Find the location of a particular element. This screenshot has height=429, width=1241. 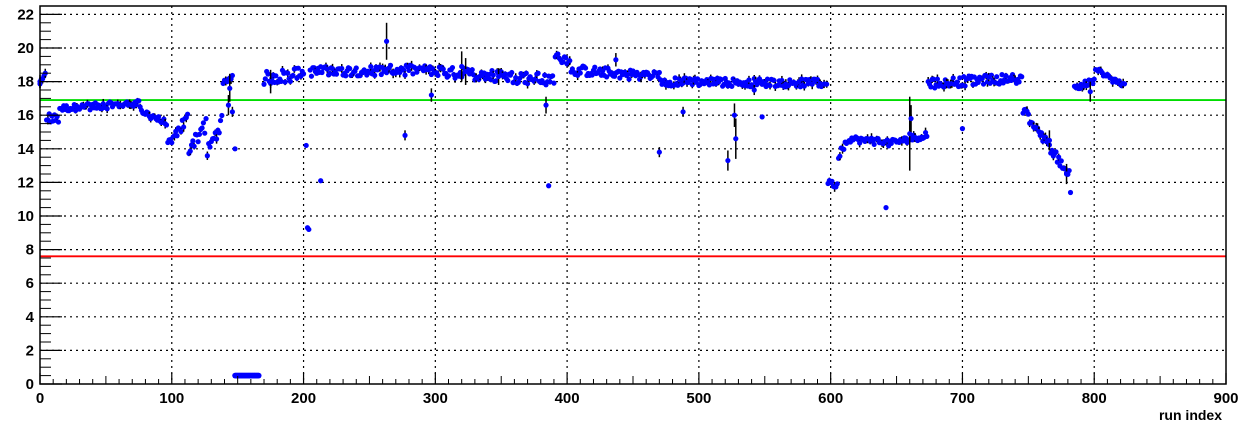

y-tick-label: 4 is located at coordinates (30, 317).